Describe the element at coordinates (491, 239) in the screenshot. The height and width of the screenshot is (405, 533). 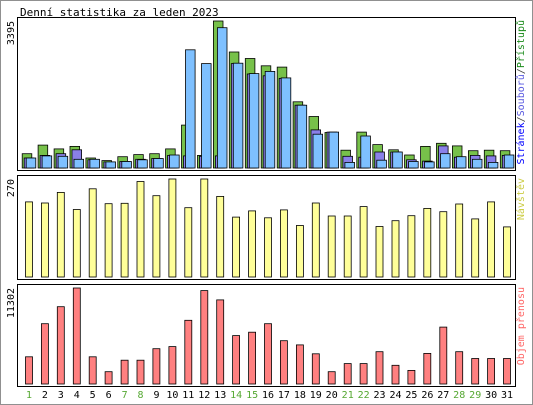
I see `bar-visits-Návštěv-day-30` at that location.